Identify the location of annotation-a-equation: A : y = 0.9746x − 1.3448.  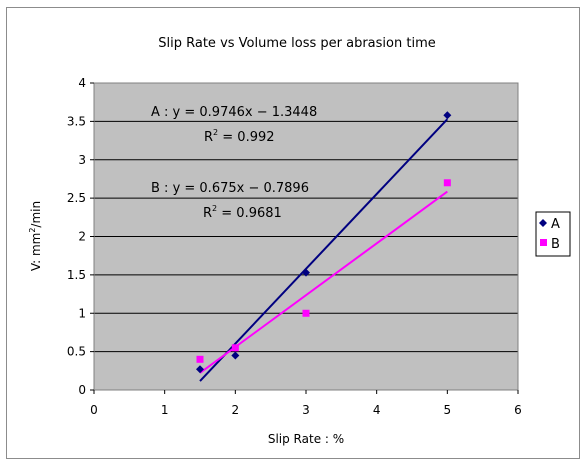
(234, 112).